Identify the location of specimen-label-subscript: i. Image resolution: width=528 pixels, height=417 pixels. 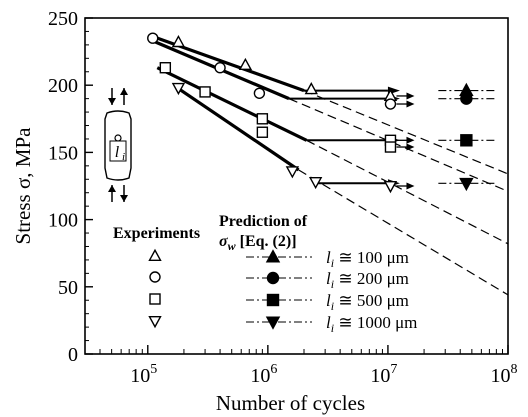
(123, 157).